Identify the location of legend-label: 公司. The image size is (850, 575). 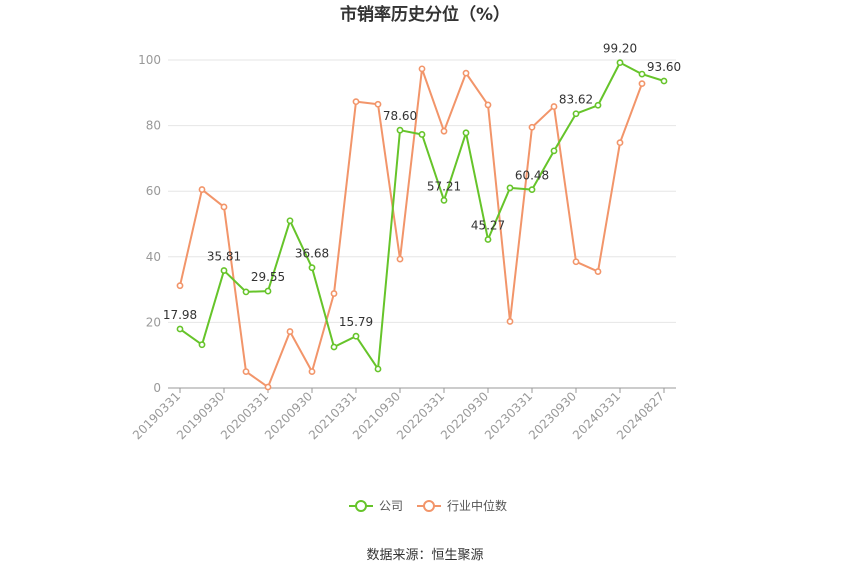
(391, 506).